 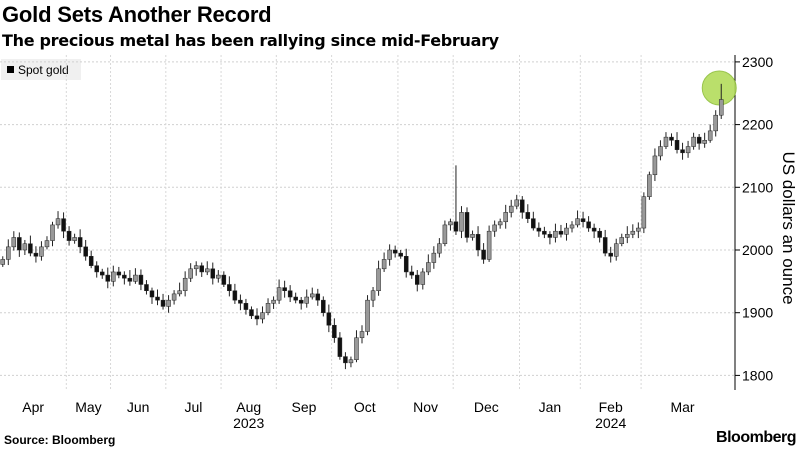 What do you see at coordinates (41, 69) in the screenshot?
I see `legend: Spot gold` at bounding box center [41, 69].